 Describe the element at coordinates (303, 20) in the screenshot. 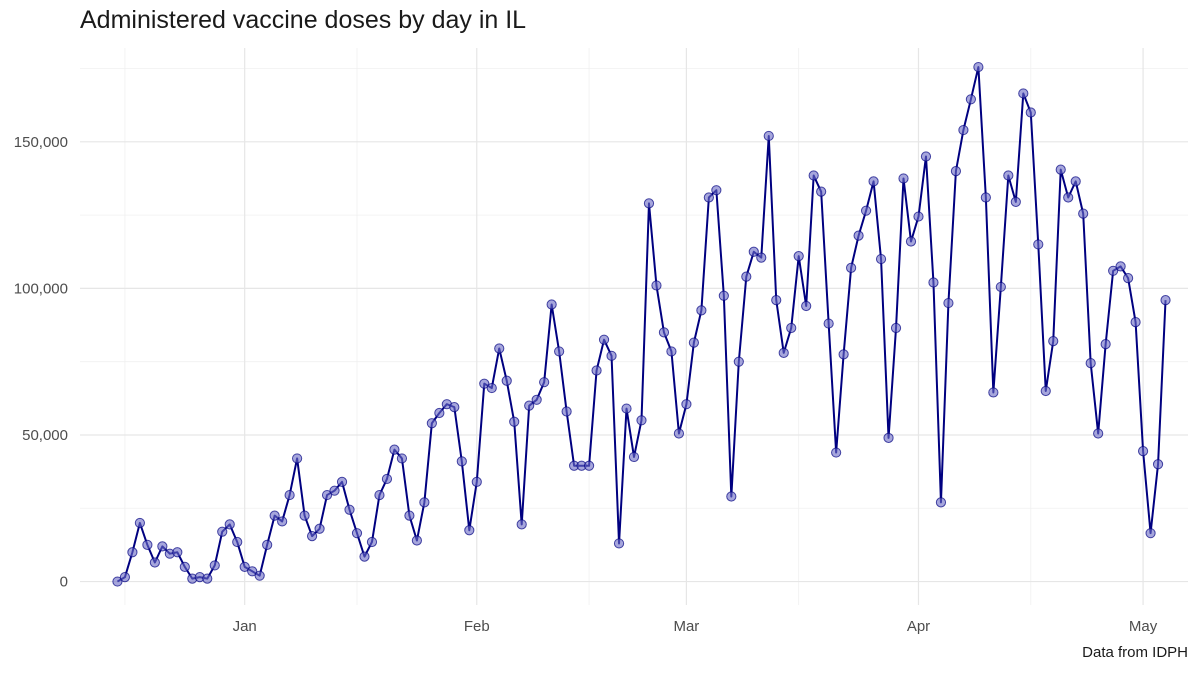

I see `chart-title: Administered vaccine doses by day in IL` at that location.